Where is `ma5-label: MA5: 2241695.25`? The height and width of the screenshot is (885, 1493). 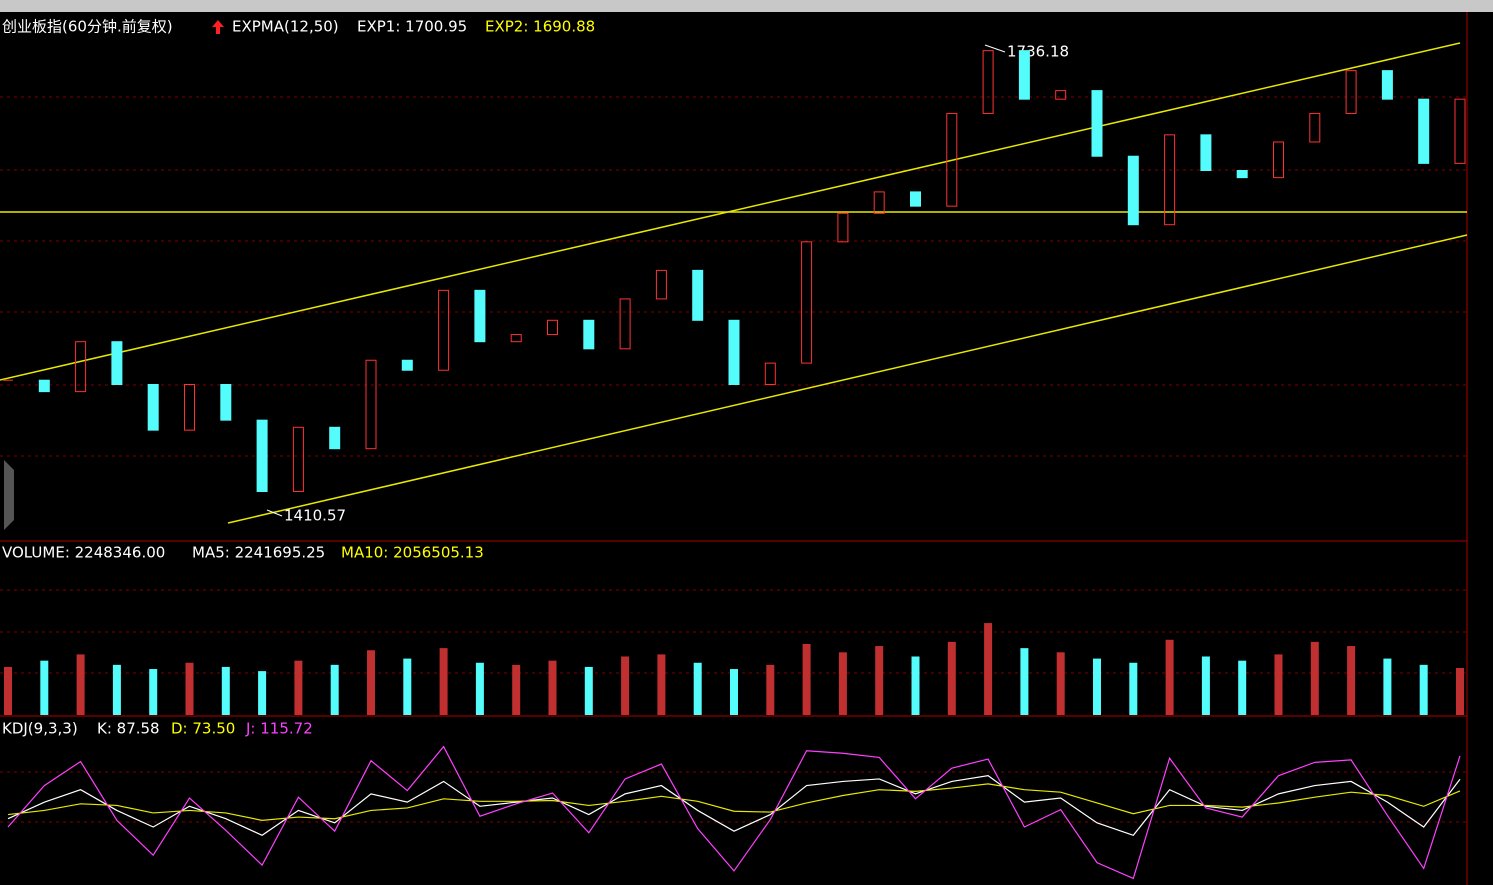 ma5-label: MA5: 2241695.25 is located at coordinates (258, 553).